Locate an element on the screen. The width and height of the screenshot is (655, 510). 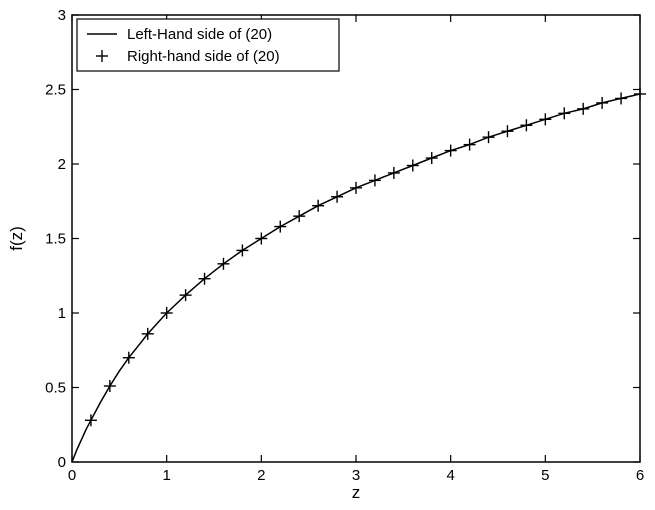
y-tick-label: 0 is located at coordinates (62, 462).